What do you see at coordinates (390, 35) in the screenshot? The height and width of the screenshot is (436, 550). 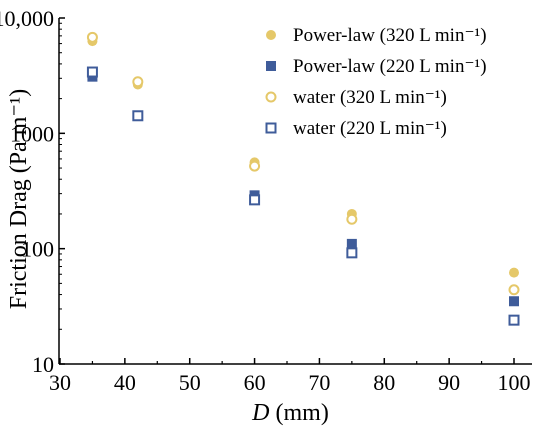 I see `legend-label: Power-law (320 L min⁻¹)` at bounding box center [390, 35].